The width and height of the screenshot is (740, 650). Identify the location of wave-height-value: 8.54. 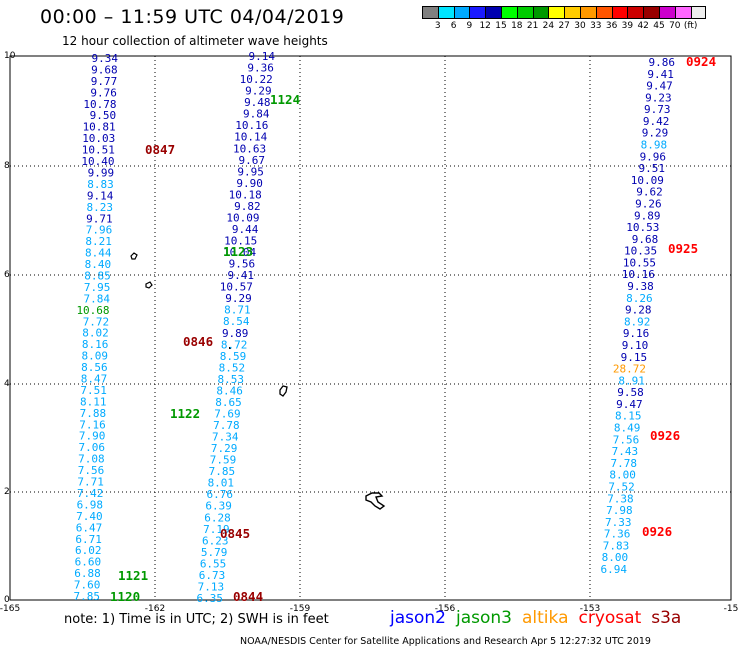
(236, 321).